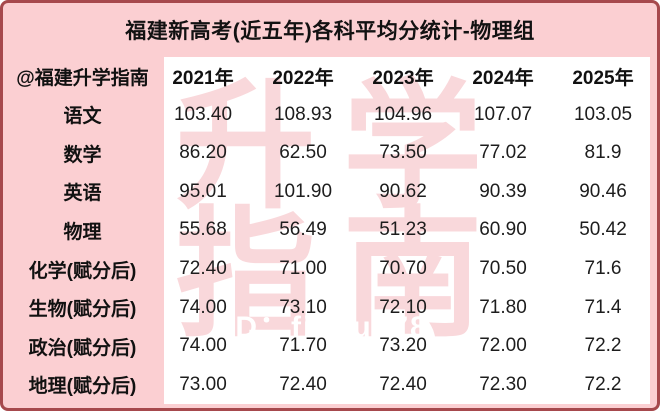  I want to click on score-value-cell: 77.02, so click(503, 153).